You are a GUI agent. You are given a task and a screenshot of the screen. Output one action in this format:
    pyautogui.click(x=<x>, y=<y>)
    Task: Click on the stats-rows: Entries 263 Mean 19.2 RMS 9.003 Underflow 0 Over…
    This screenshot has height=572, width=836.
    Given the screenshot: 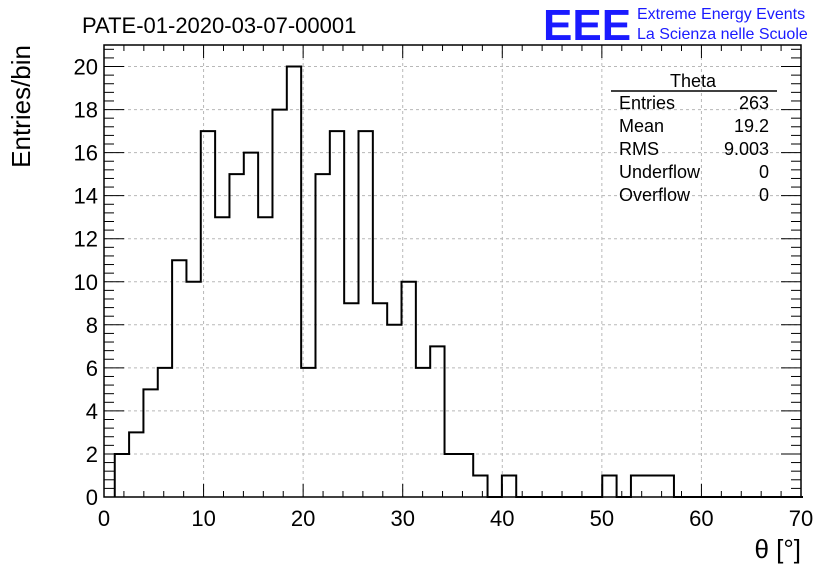 What is the action you would take?
    pyautogui.click(x=694, y=149)
    